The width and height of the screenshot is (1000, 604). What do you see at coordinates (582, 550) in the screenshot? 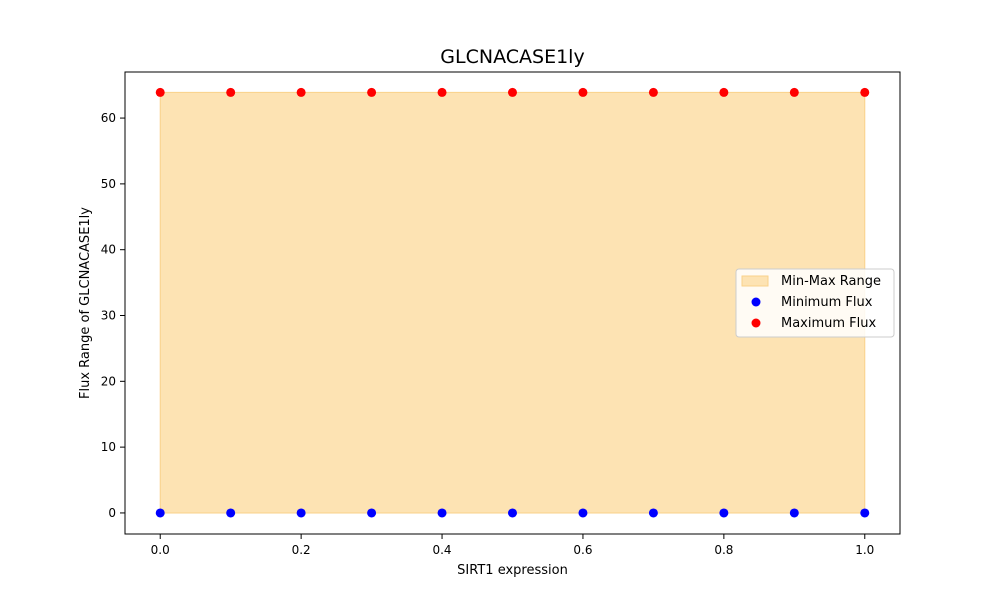
I see `x-tick-label: 0.6` at bounding box center [582, 550].